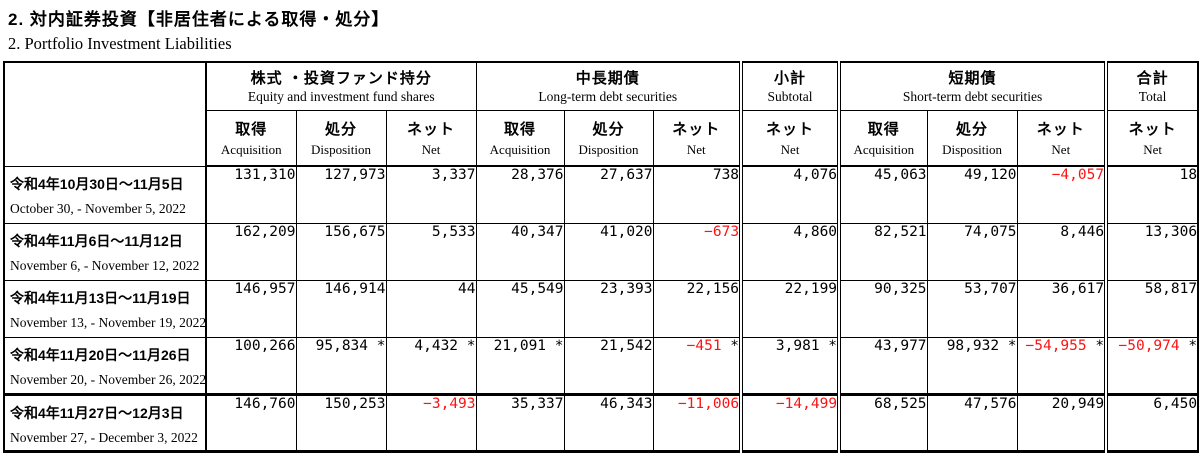 The image size is (1200, 464). Describe the element at coordinates (1149, 345) in the screenshot. I see `value-number: −50,974` at that location.